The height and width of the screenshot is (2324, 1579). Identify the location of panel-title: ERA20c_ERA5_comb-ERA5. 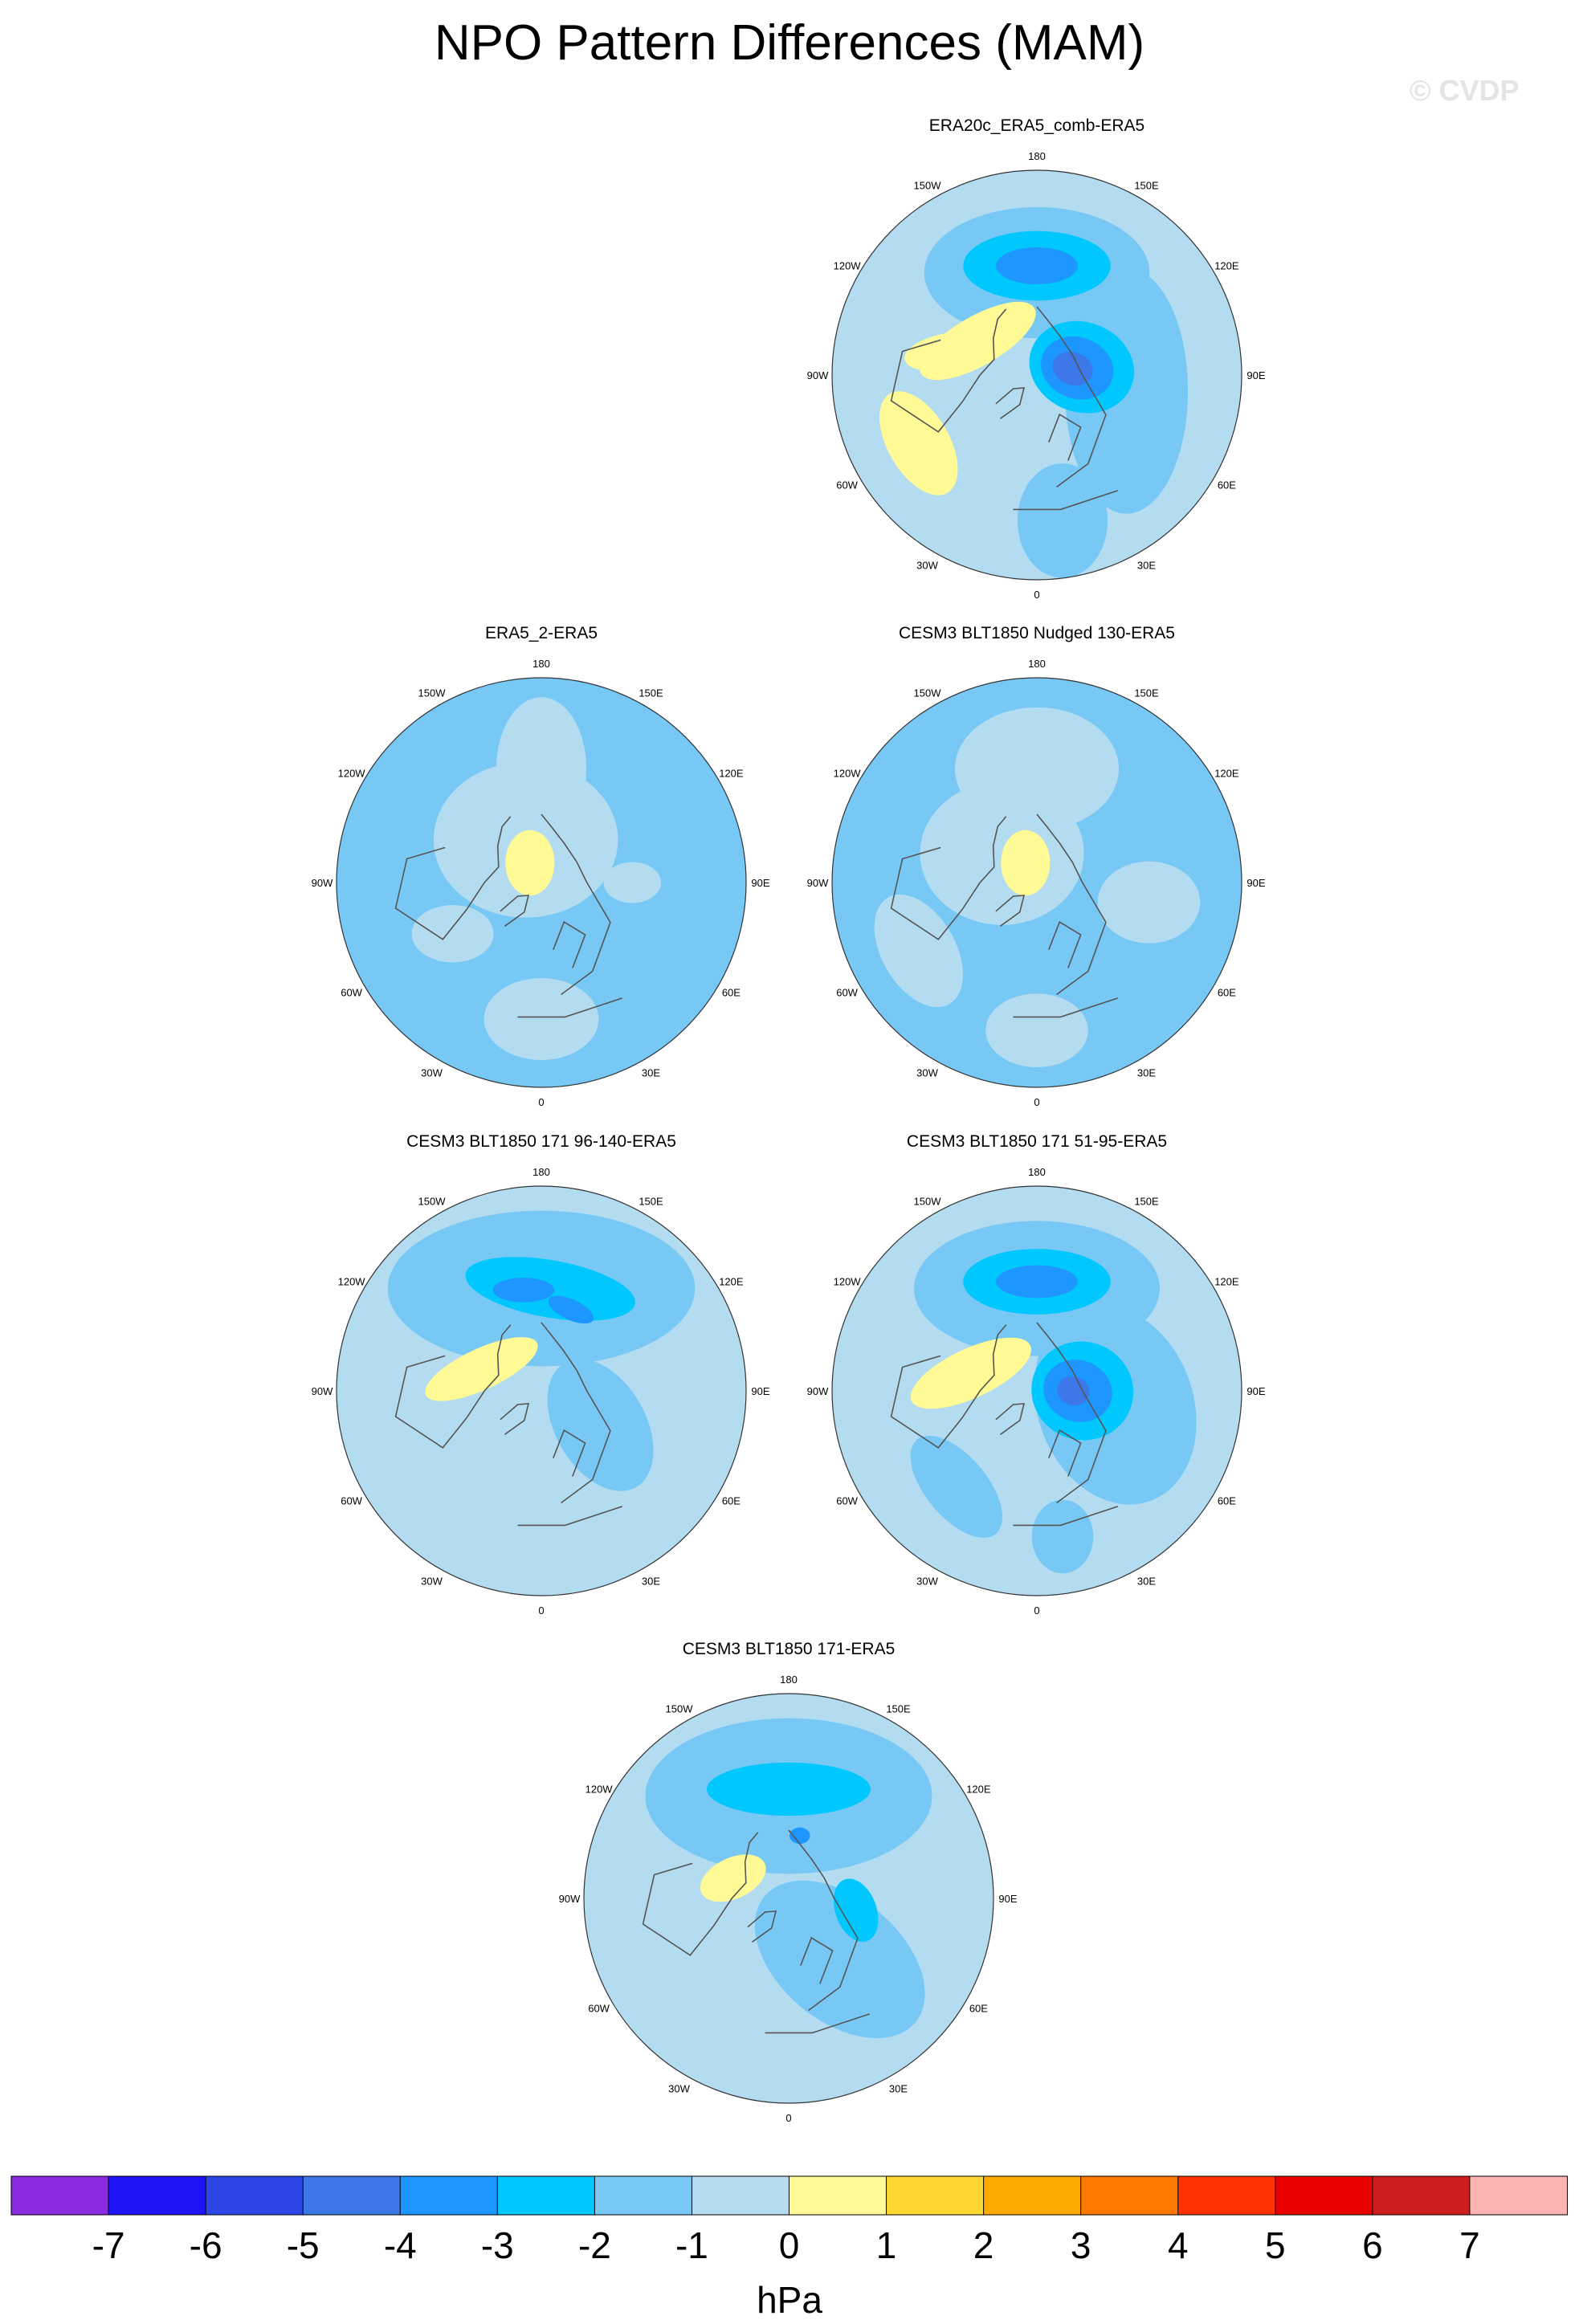
(1036, 126).